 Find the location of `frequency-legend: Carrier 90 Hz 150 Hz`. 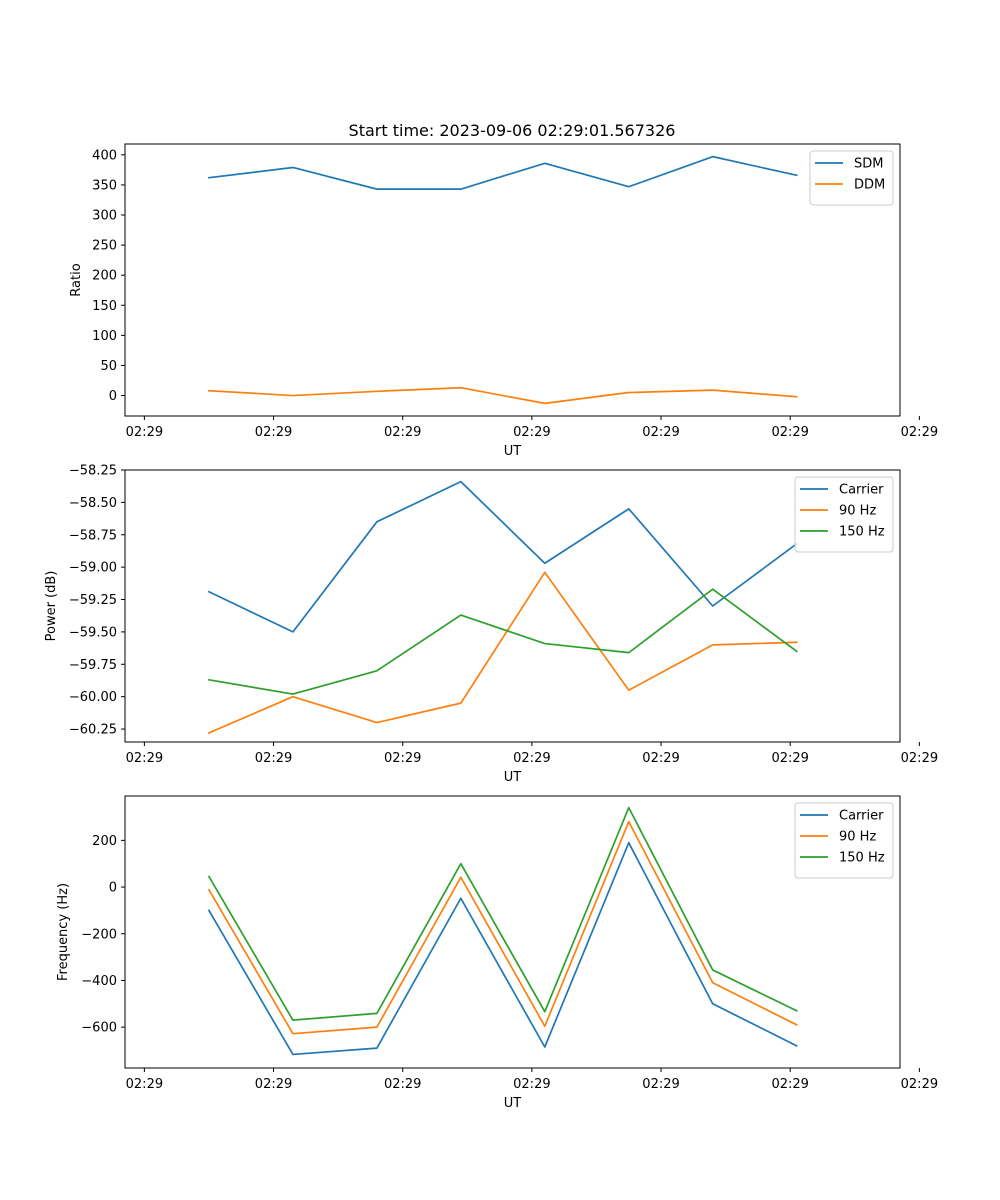

frequency-legend: Carrier 90 Hz 150 Hz is located at coordinates (844, 840).